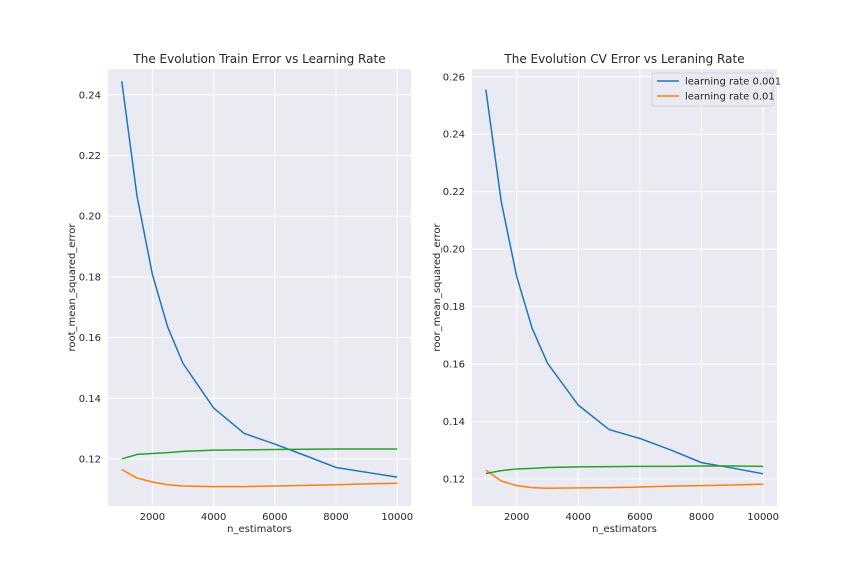  Describe the element at coordinates (623, 59) in the screenshot. I see `chart-title: The Evolution CV Error vs Leraning Rate` at that location.